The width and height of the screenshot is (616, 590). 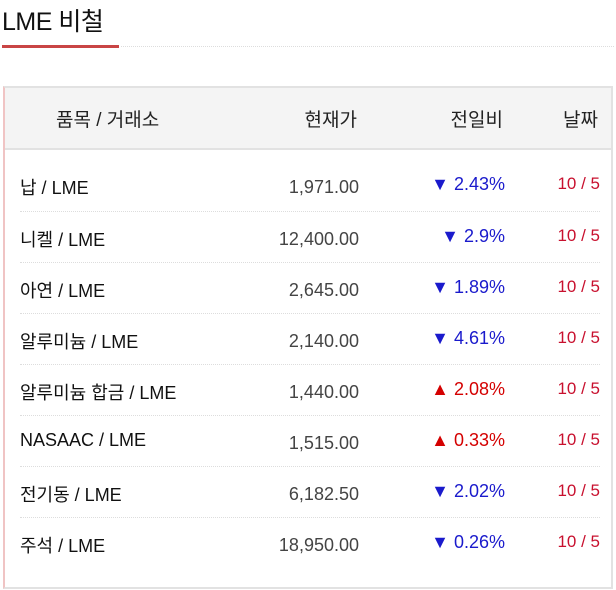 I want to click on change-up: ▲ 0.33%, so click(x=468, y=440).